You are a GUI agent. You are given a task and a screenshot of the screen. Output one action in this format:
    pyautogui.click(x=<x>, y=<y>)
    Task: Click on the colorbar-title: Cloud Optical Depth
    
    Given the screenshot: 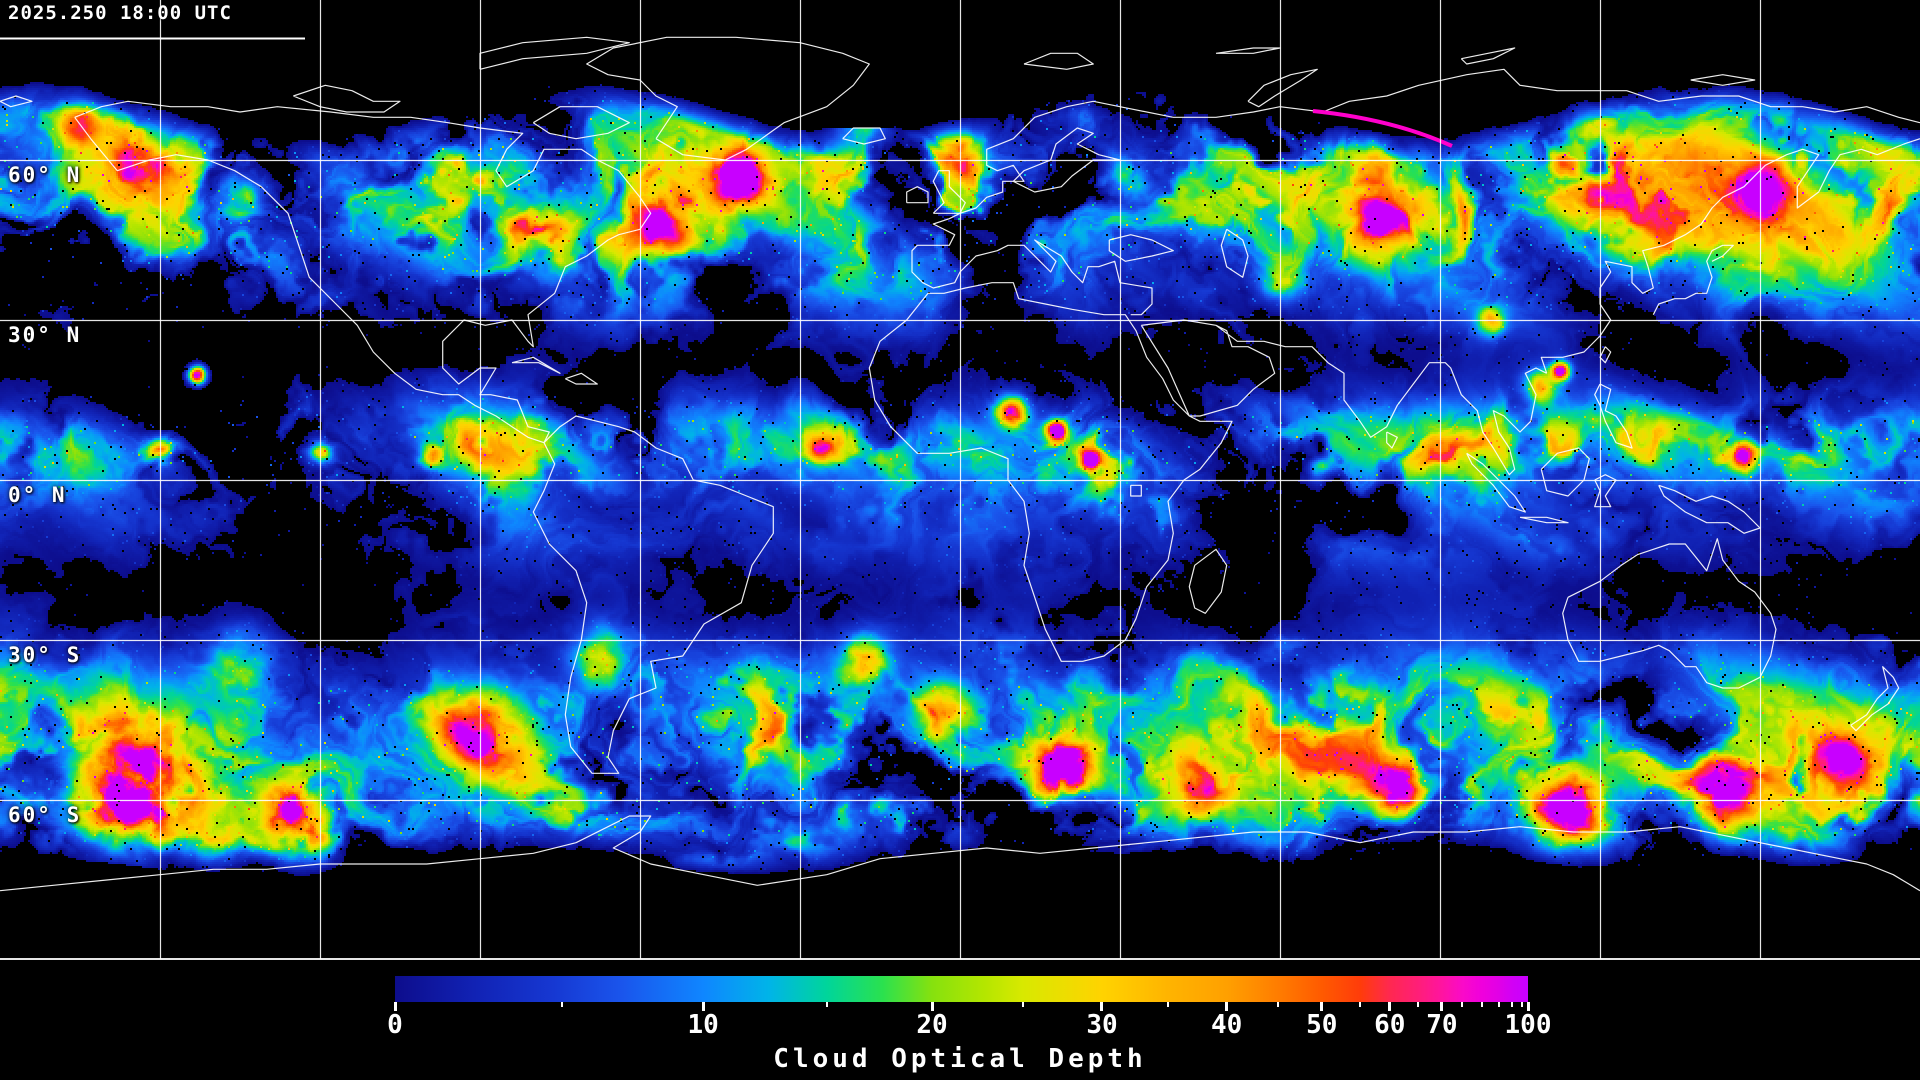 What is the action you would take?
    pyautogui.click(x=960, y=1059)
    